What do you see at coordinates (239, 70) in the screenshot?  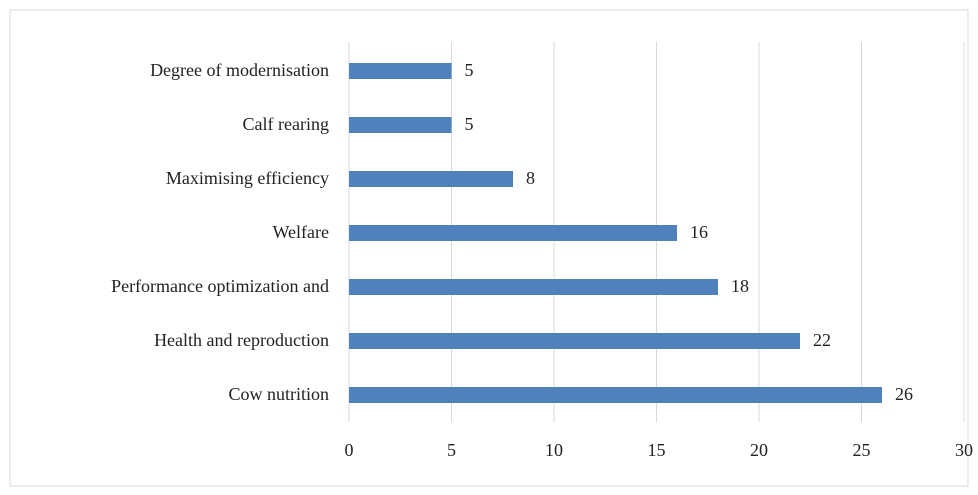 I see `y-tick-label: Degree of modernisation` at bounding box center [239, 70].